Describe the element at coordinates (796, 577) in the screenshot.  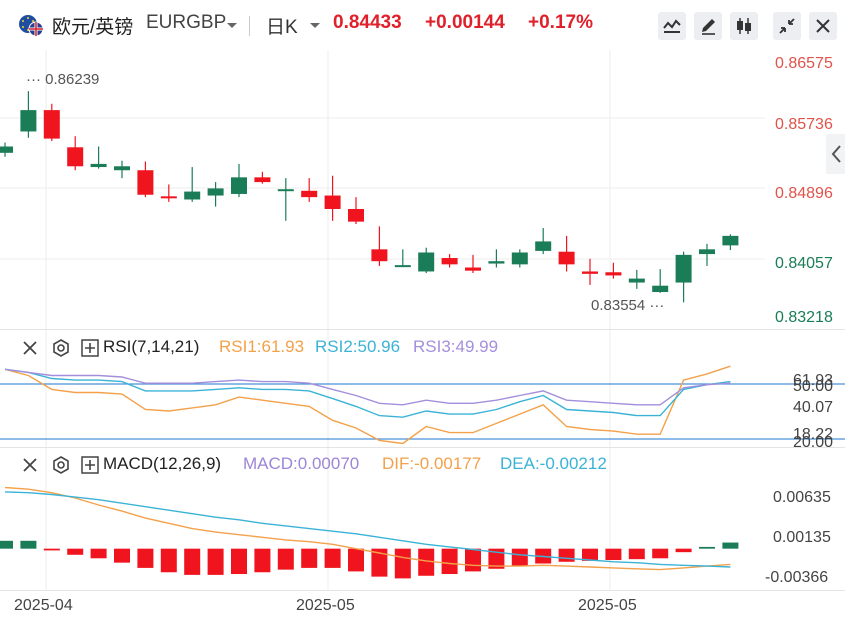
I see `macd-tick: -0.00366` at that location.